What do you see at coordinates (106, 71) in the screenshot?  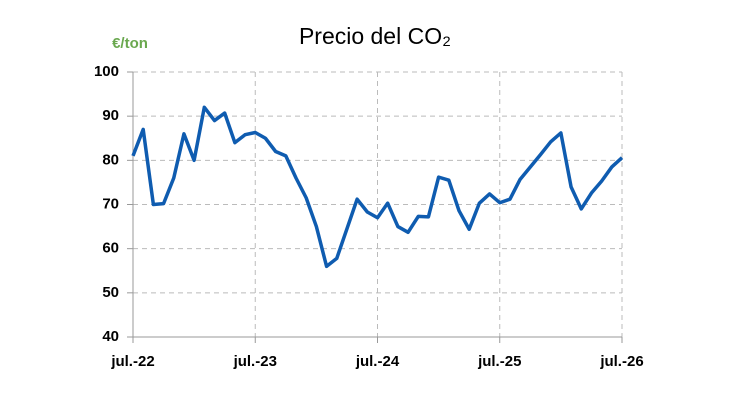 I see `y-tick-label: 100` at bounding box center [106, 71].